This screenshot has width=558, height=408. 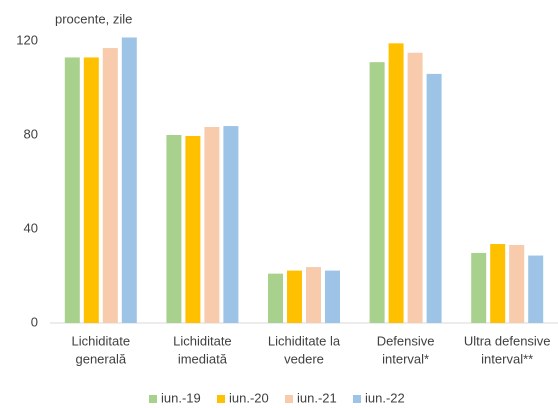 I want to click on x-tick-label: generală, so click(x=100, y=358).